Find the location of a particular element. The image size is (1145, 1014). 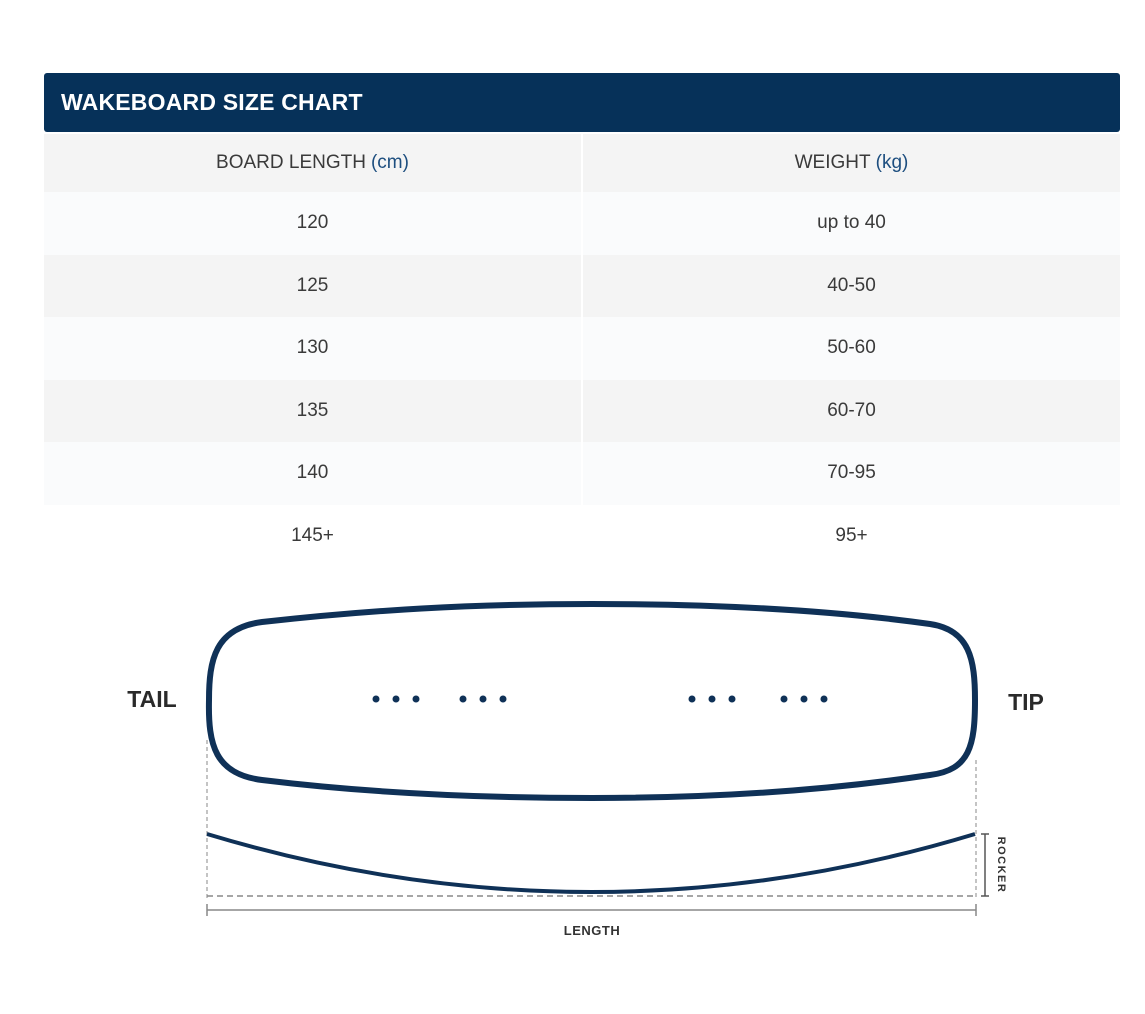

board-length-cell: 120 is located at coordinates (313, 223).